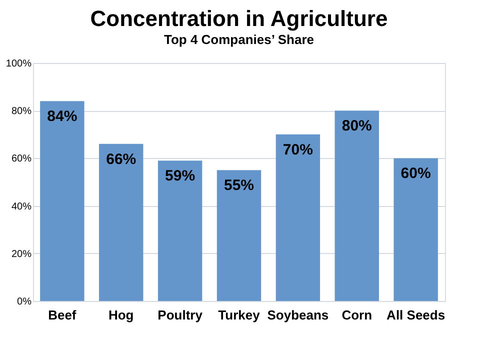 The width and height of the screenshot is (499, 344). I want to click on x-tick-label: Soybeans, so click(298, 315).